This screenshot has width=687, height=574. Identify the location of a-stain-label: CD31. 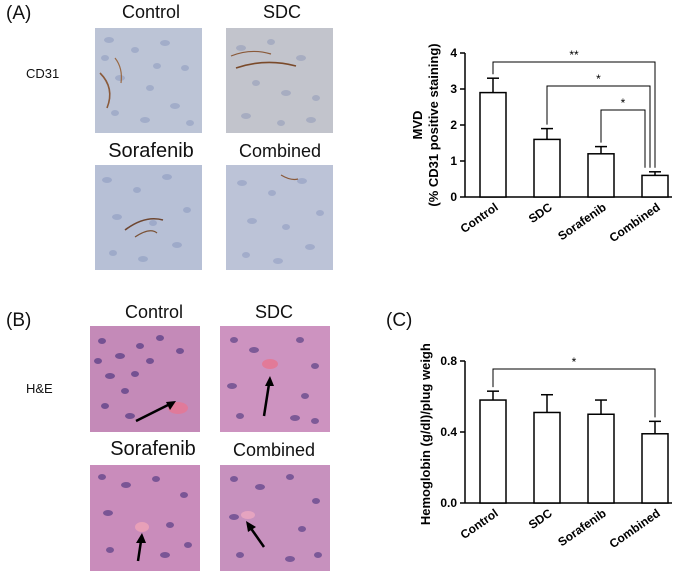
(43, 73).